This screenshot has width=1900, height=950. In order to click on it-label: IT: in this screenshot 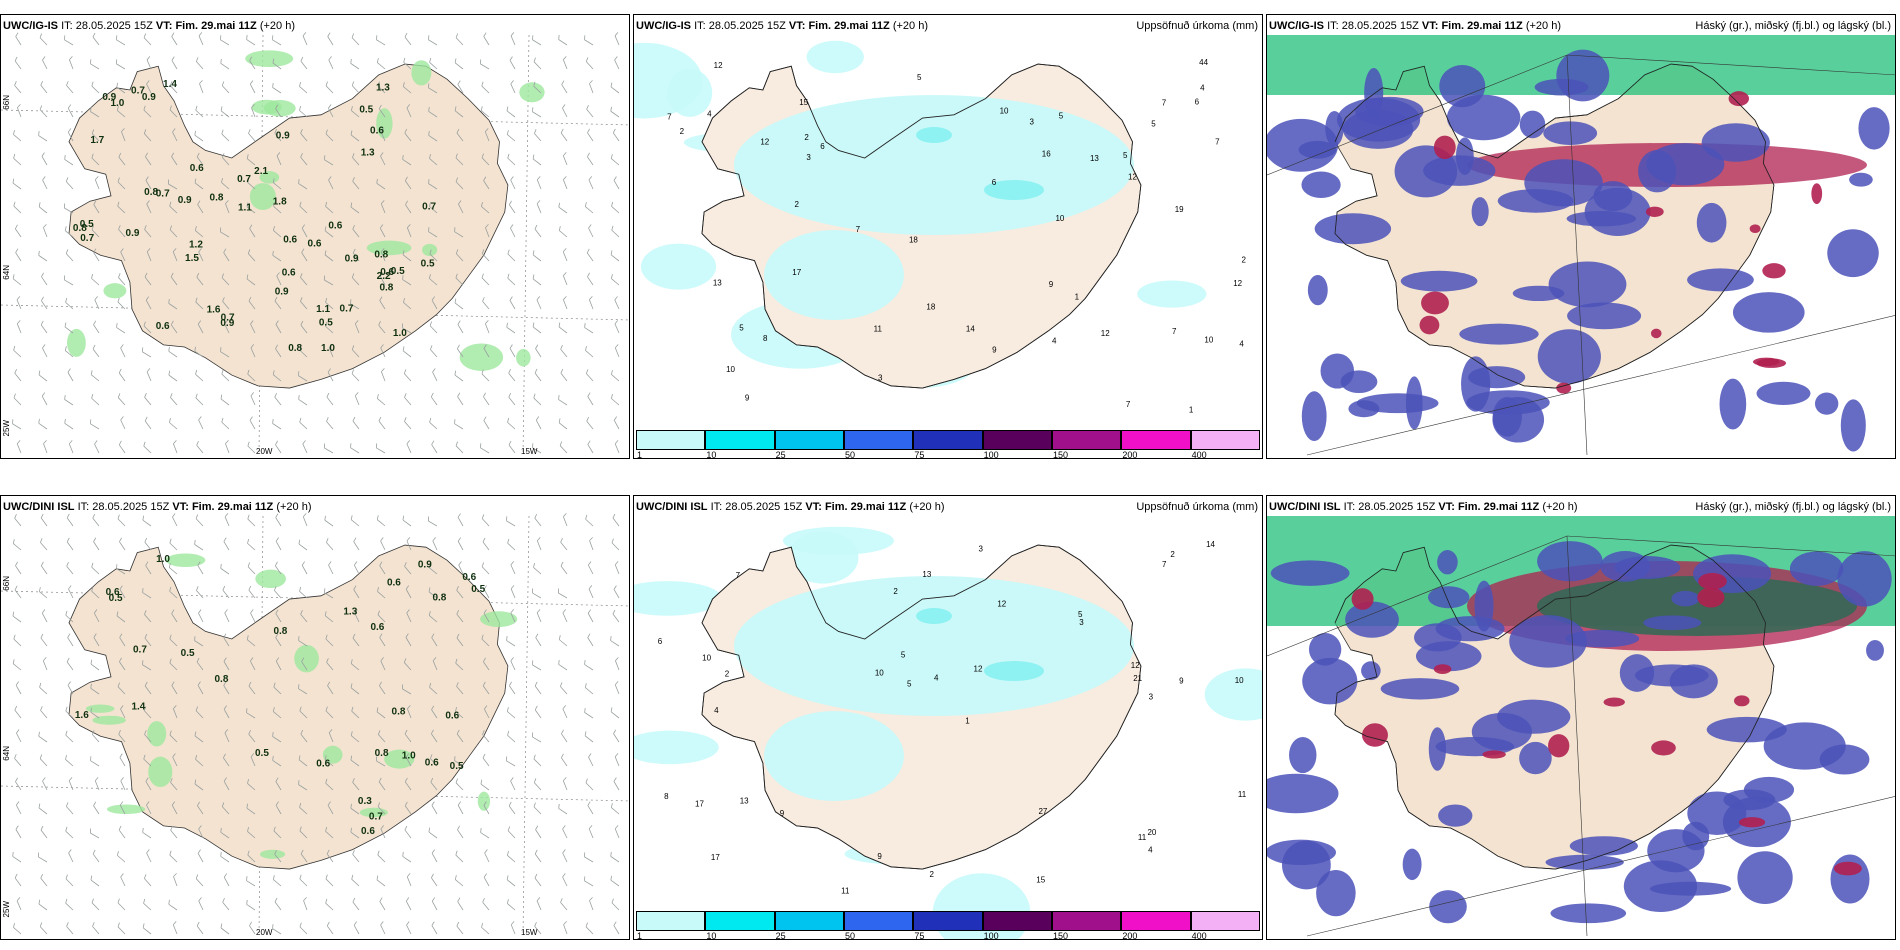, I will do `click(700, 26)`.